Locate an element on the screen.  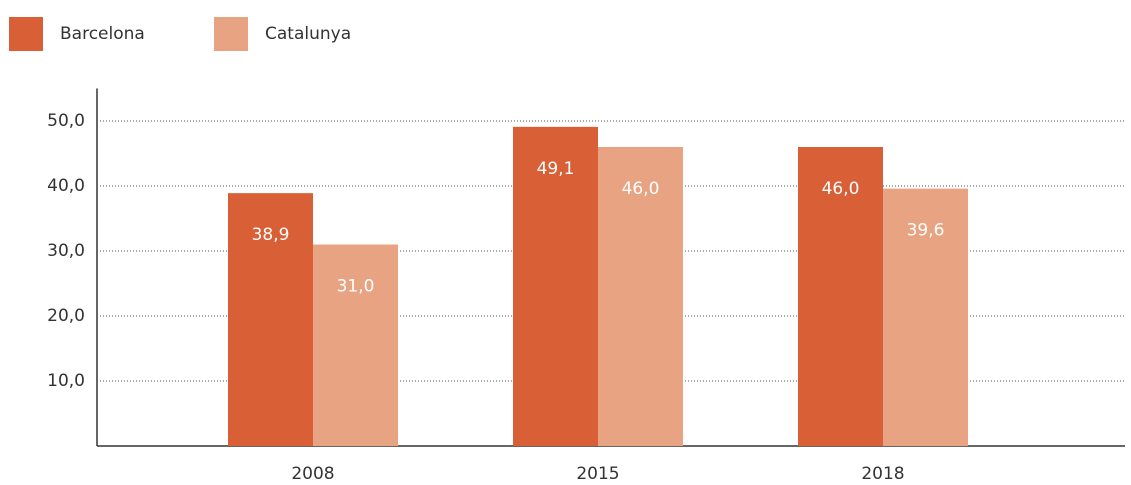
y-tick-label: 40,0 is located at coordinates (66, 186).